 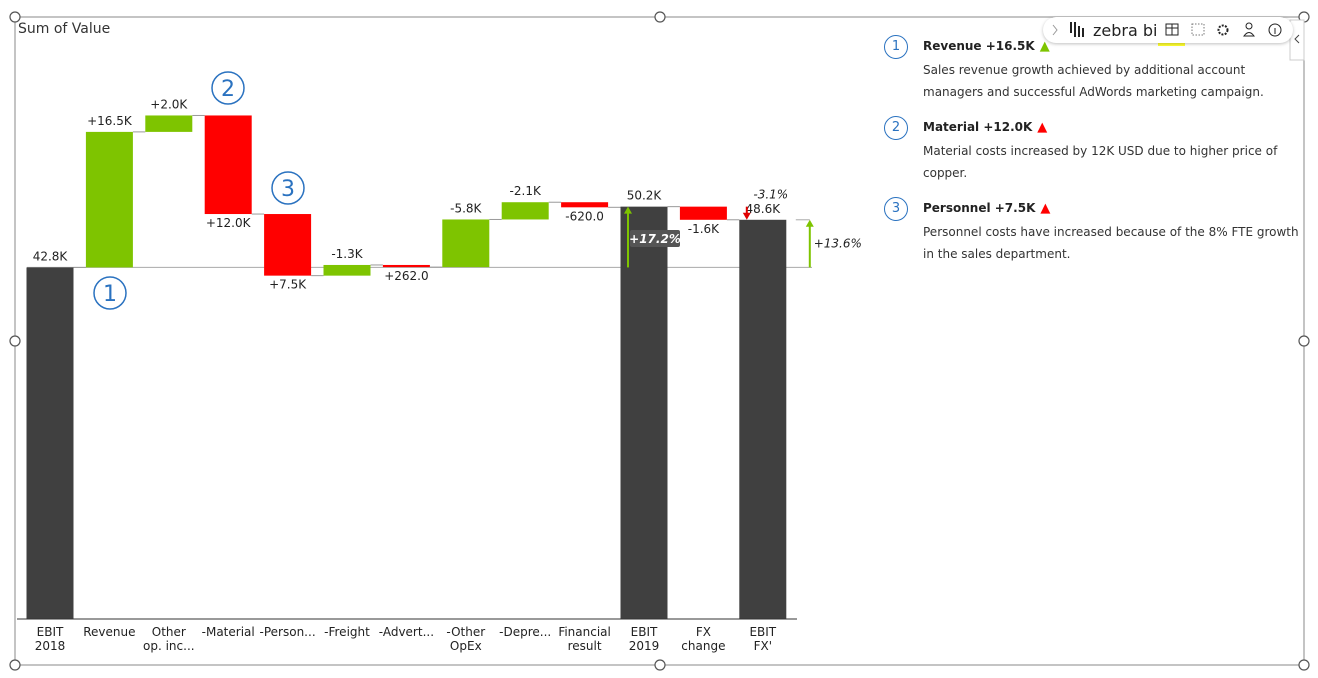 I want to click on marker-label: 3, so click(x=288, y=189).